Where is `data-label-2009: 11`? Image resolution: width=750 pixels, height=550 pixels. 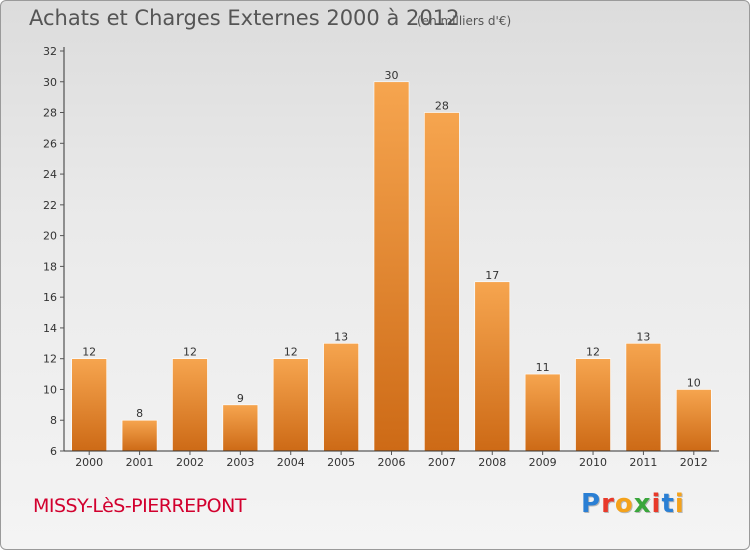 data-label-2009: 11 is located at coordinates (543, 367).